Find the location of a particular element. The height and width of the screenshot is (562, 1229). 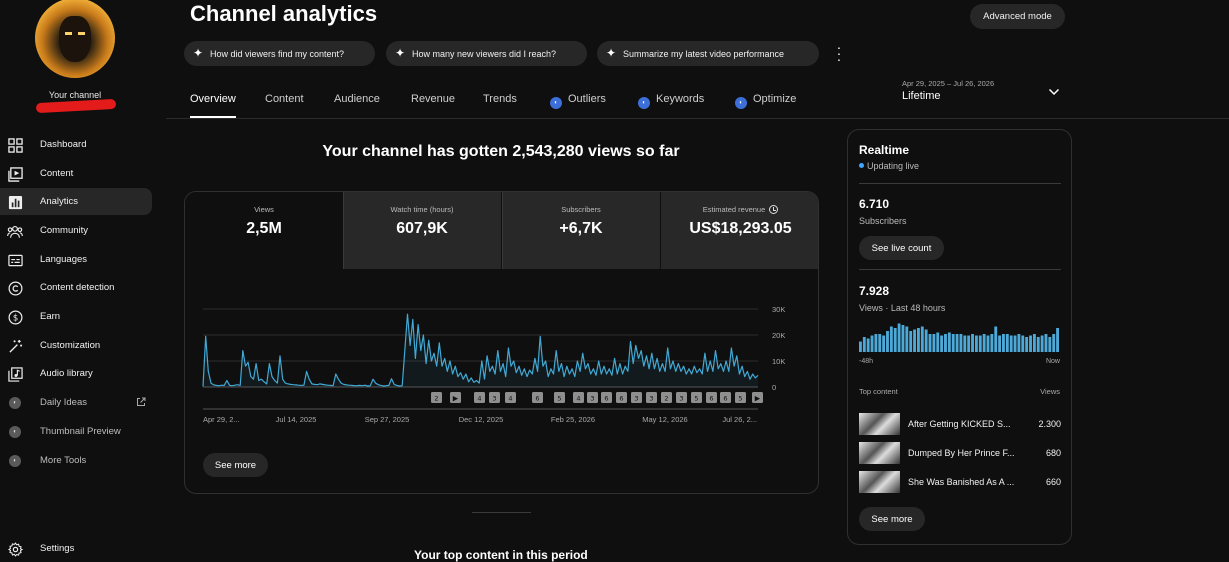

views-column-label: Views is located at coordinates (1050, 391).